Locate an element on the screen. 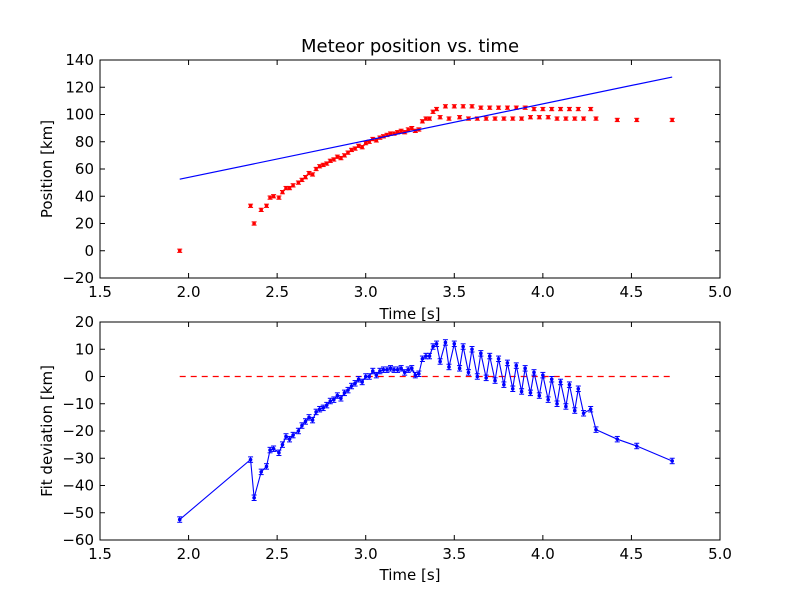 Image resolution: width=800 pixels, height=600 pixels. y-tick-label: 100 is located at coordinates (79, 115).